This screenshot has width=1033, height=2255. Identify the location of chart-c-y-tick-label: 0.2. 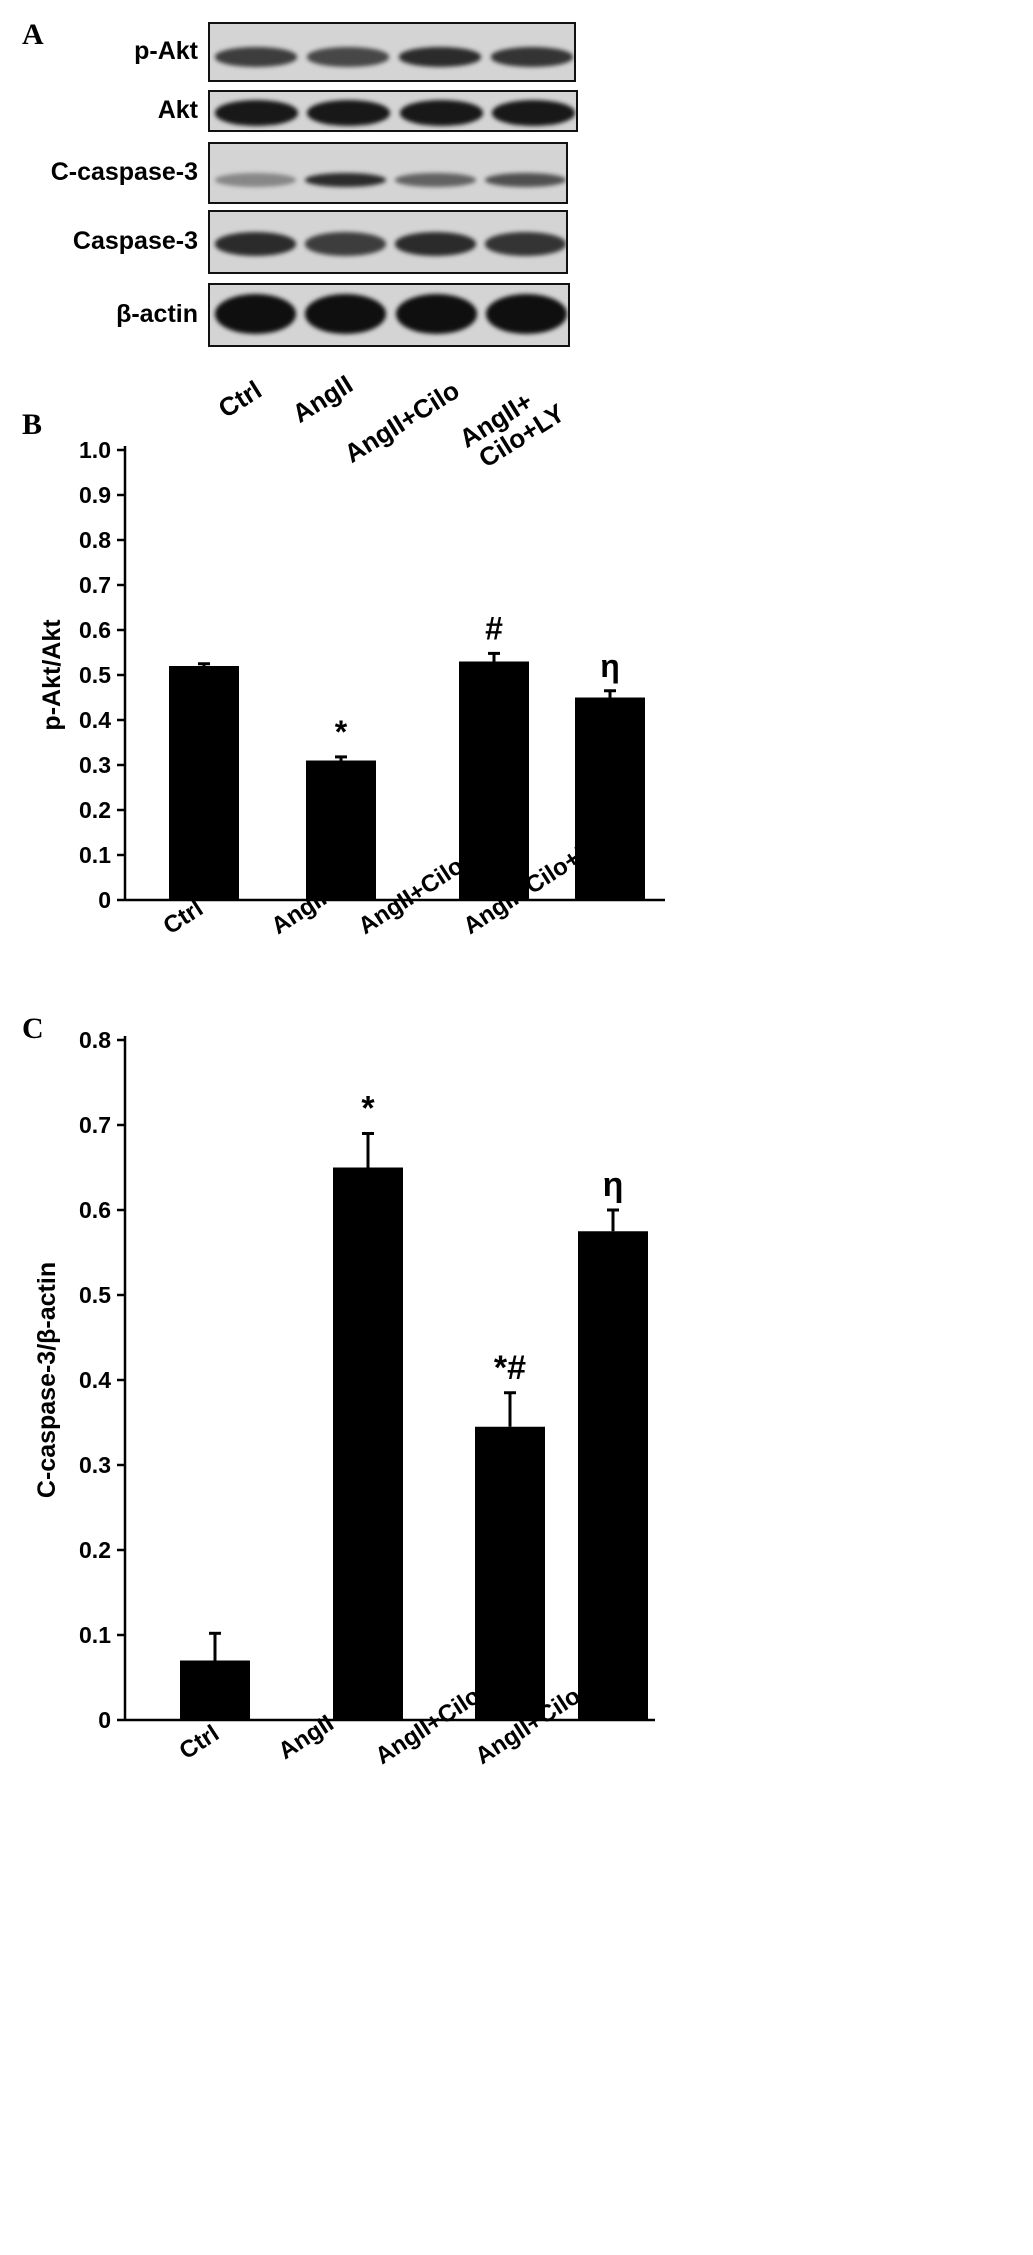
(95, 1550).